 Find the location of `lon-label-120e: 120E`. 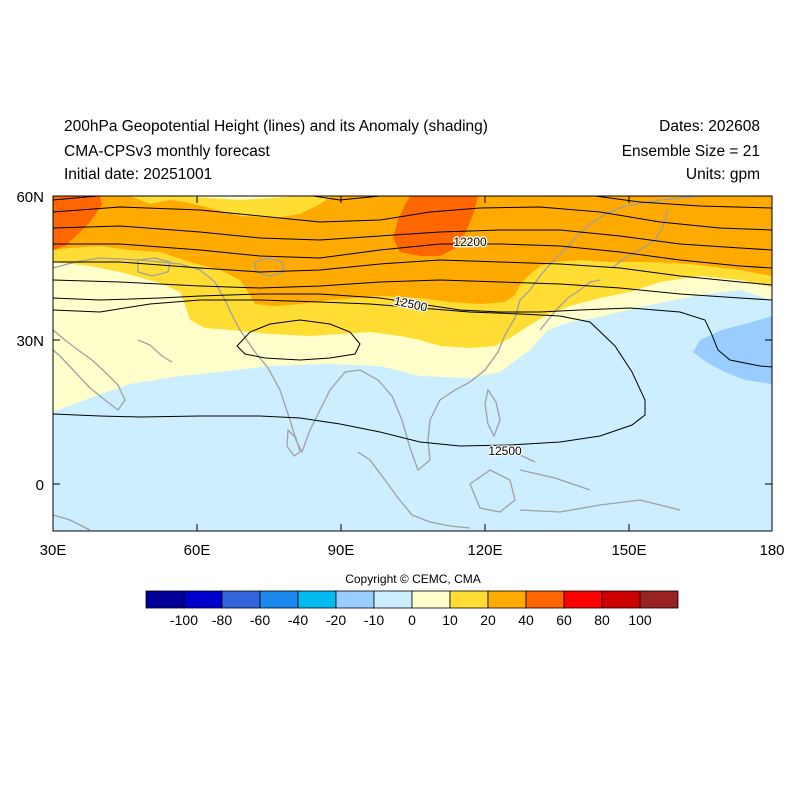

lon-label-120e: 120E is located at coordinates (484, 550).